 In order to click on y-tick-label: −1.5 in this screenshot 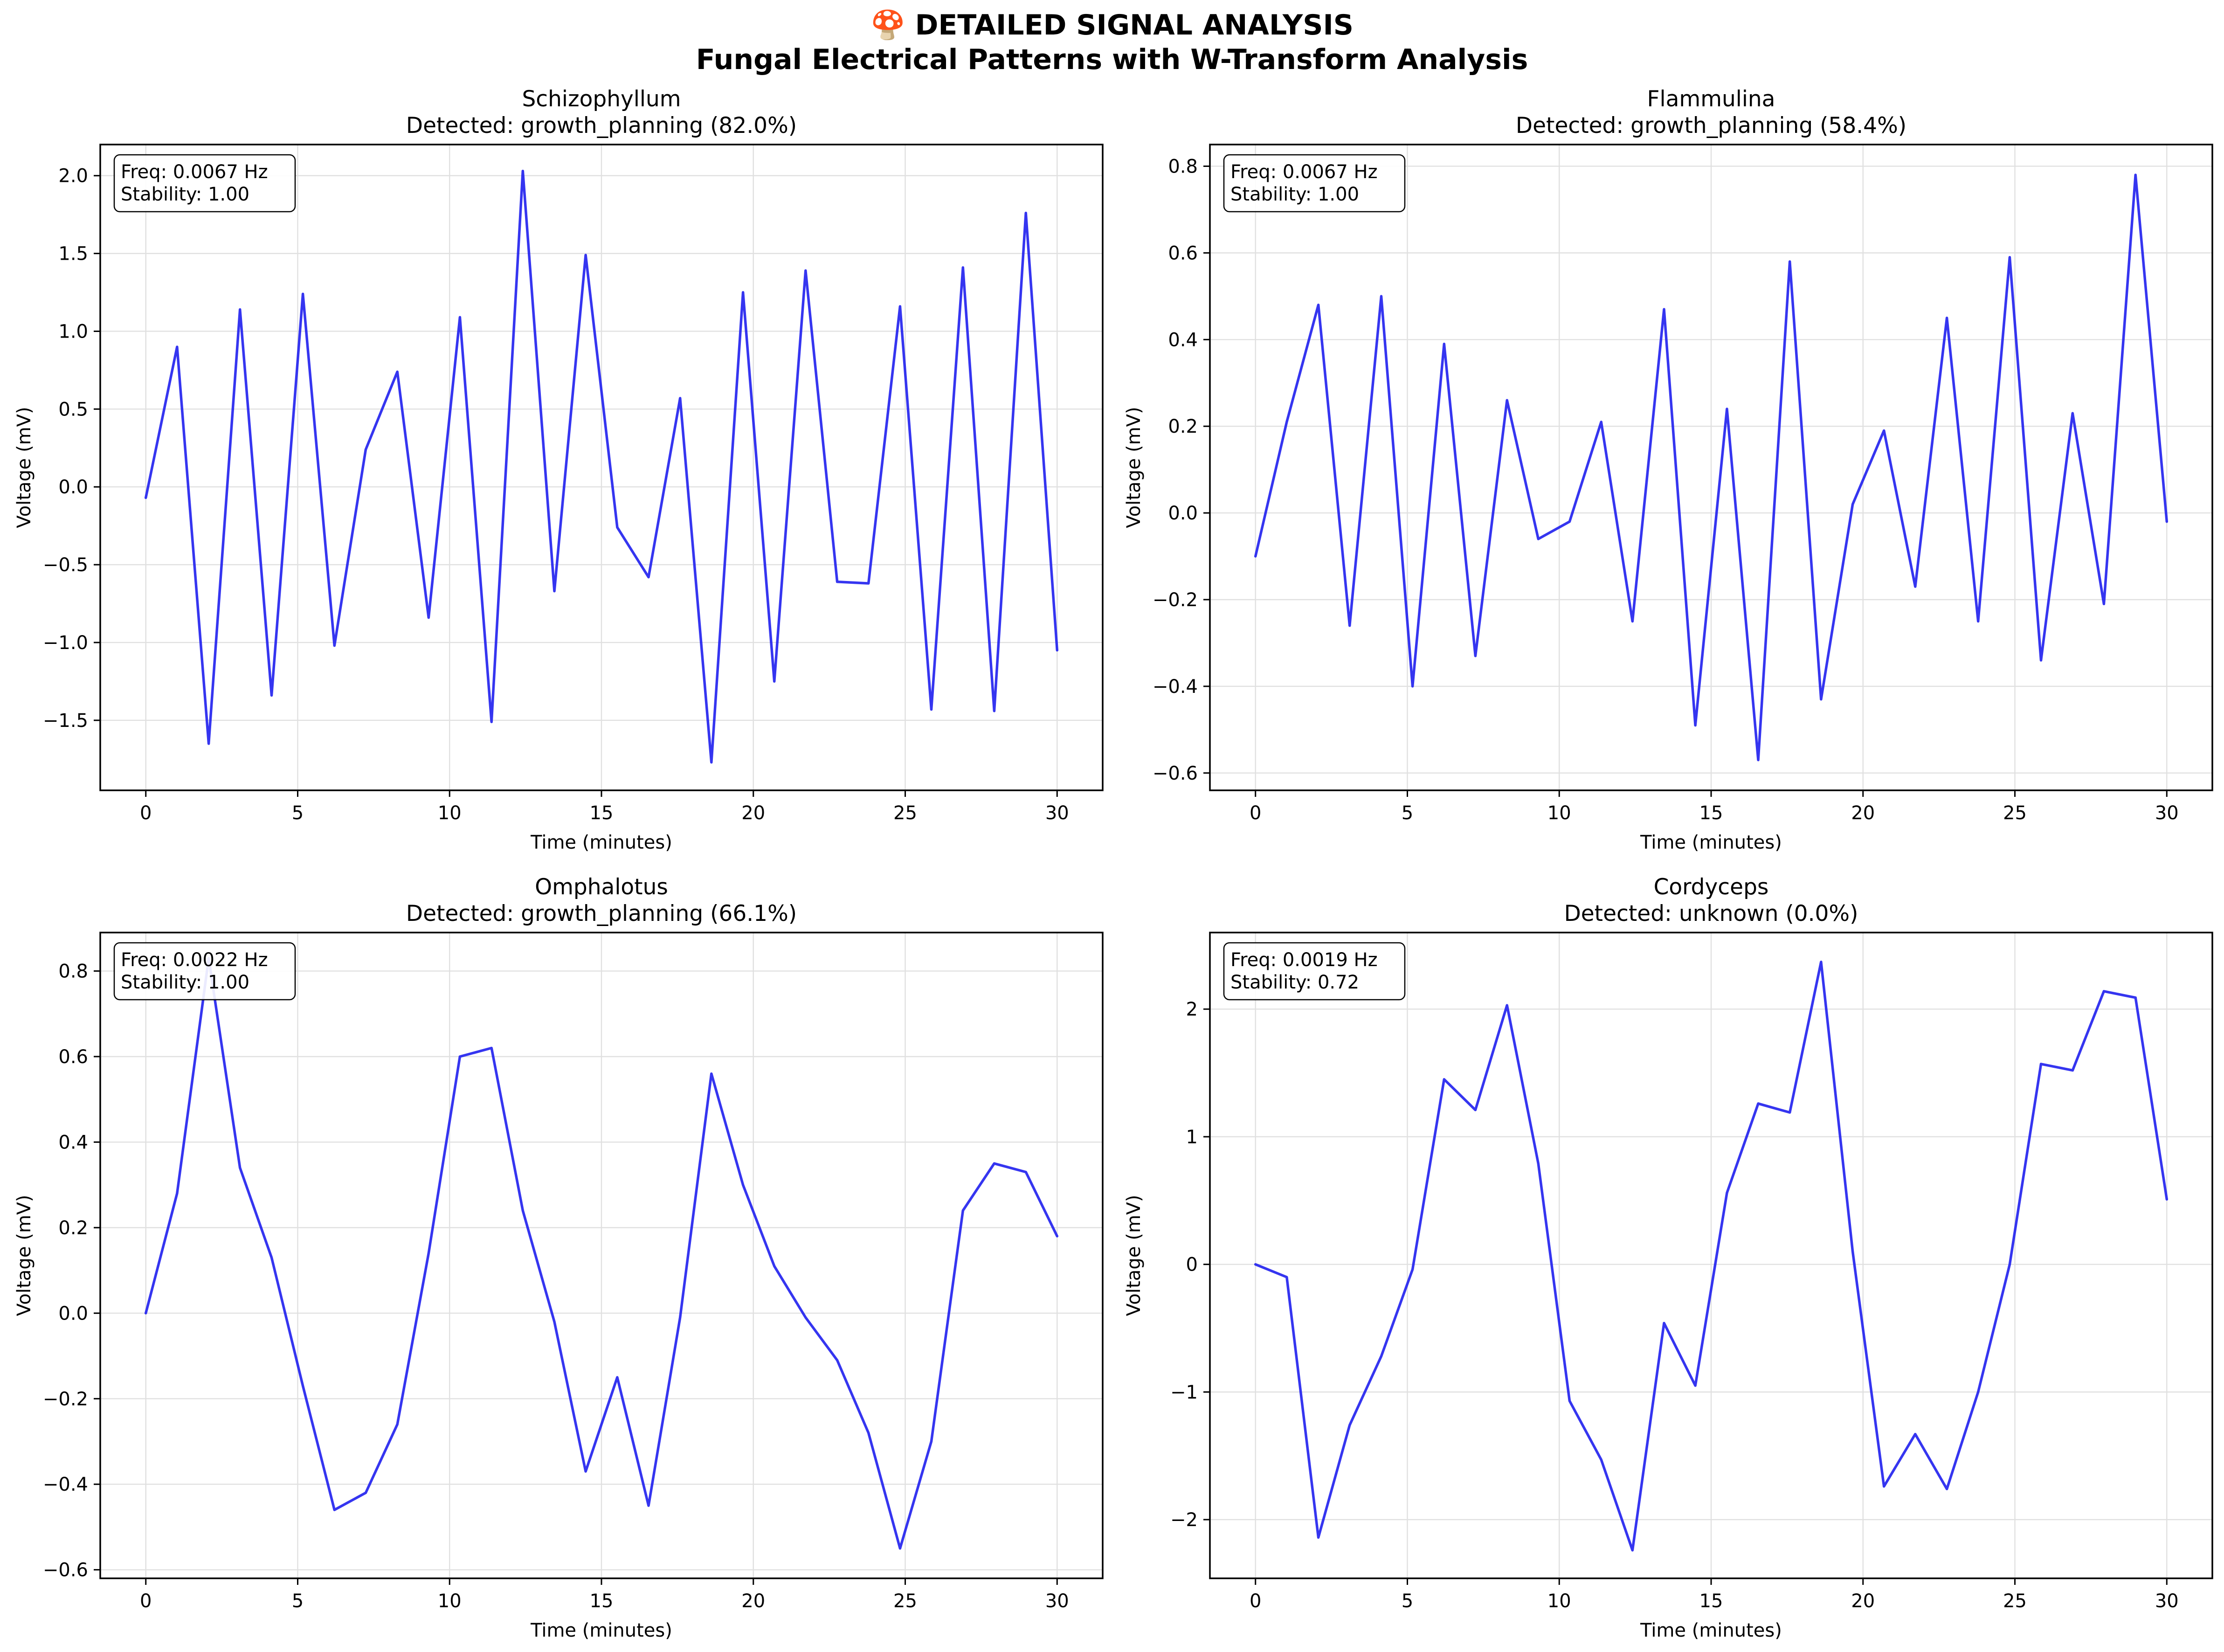, I will do `click(65, 721)`.